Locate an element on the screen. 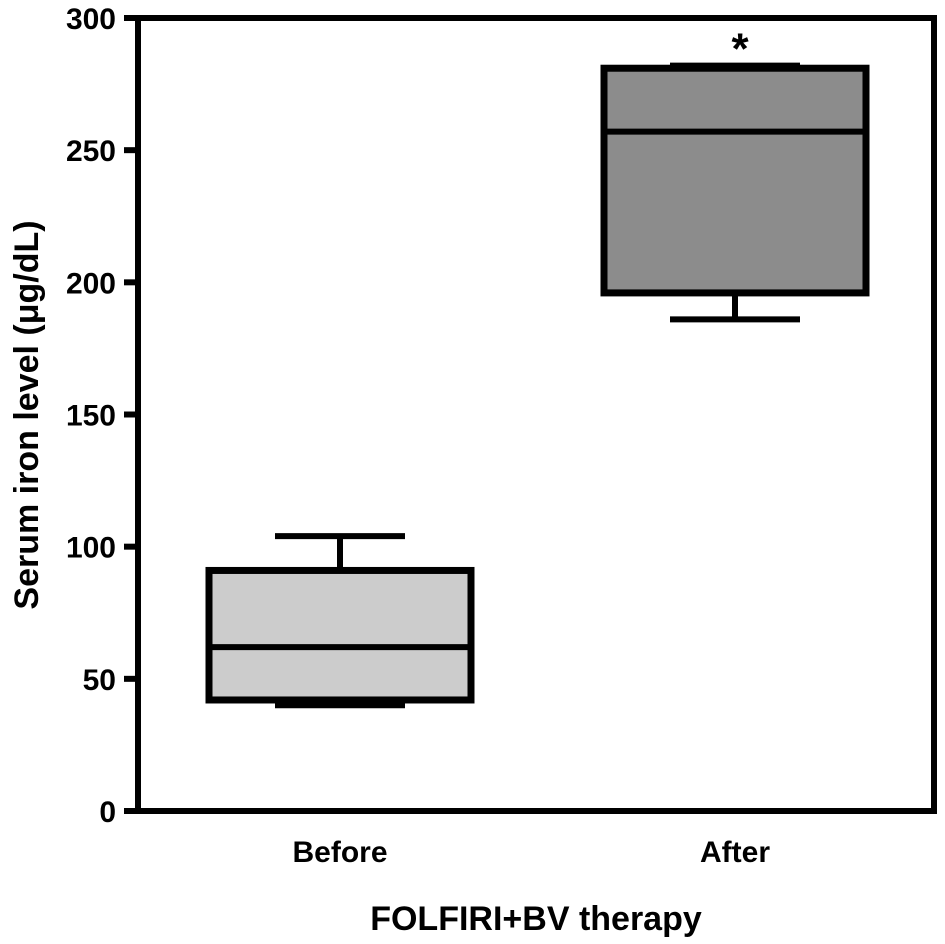 The height and width of the screenshot is (944, 945). significance-marker: * is located at coordinates (740, 49).